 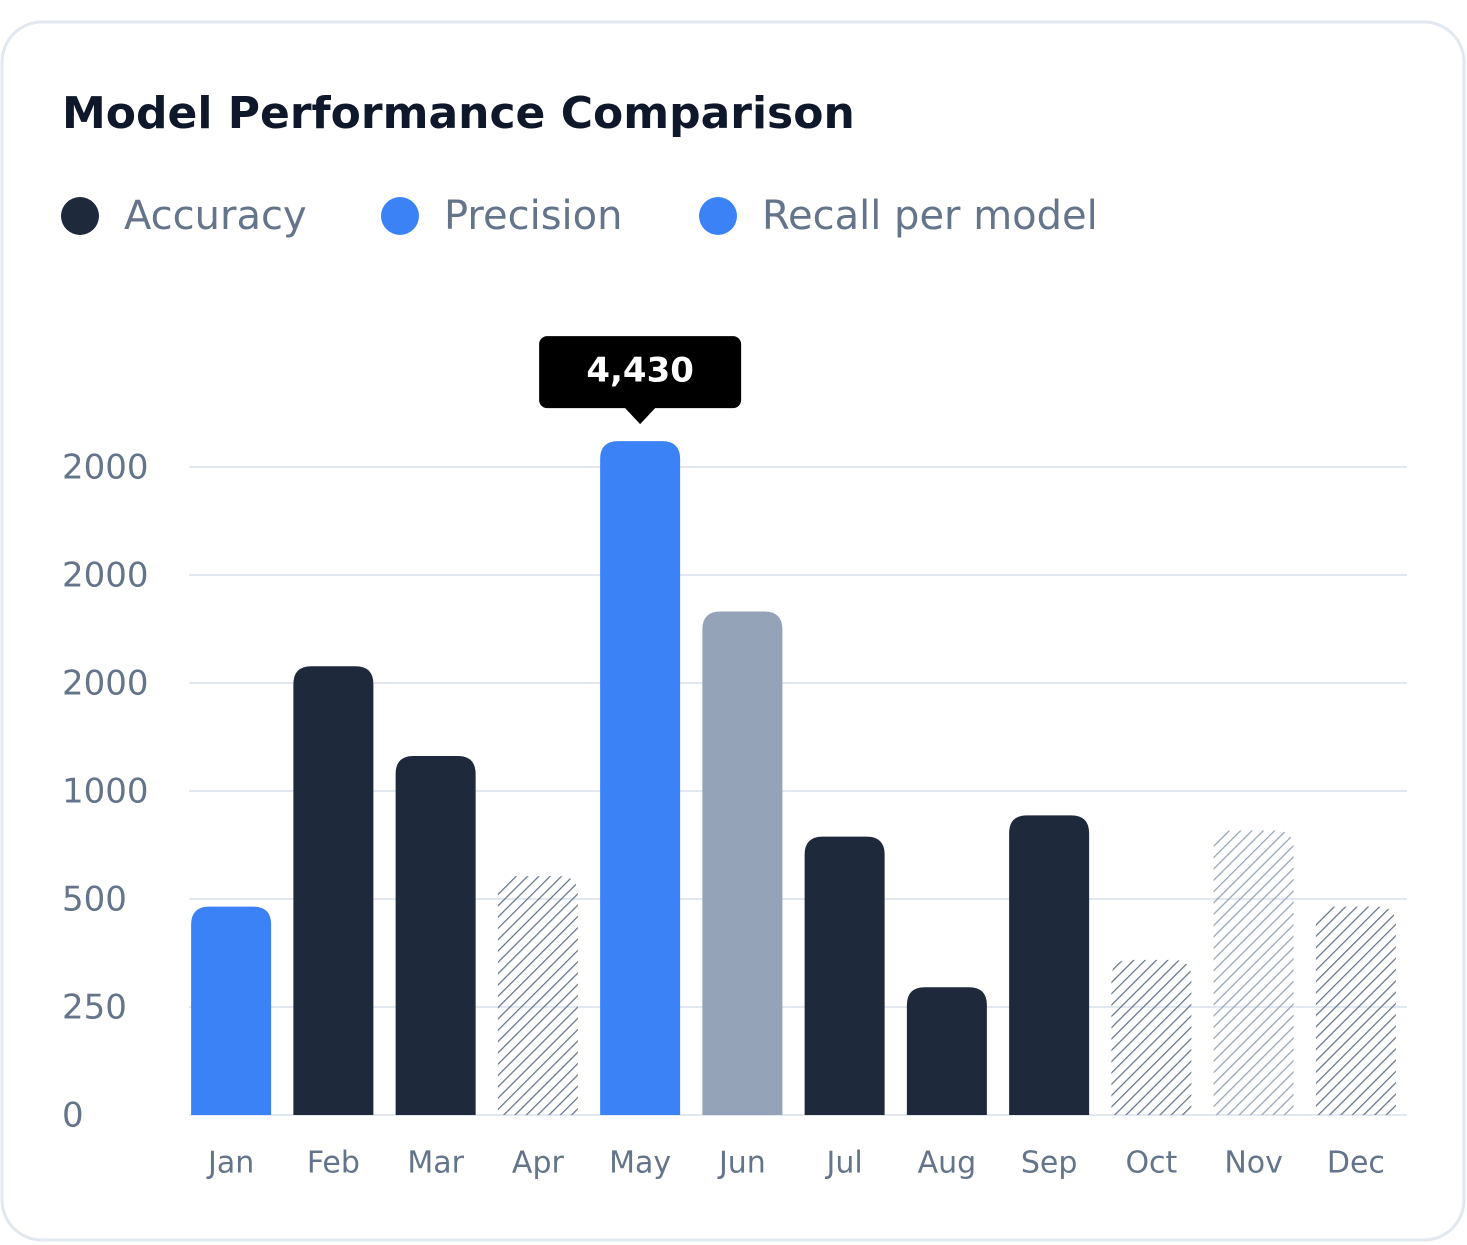 What do you see at coordinates (640, 1163) in the screenshot?
I see `x-tick-label: May` at bounding box center [640, 1163].